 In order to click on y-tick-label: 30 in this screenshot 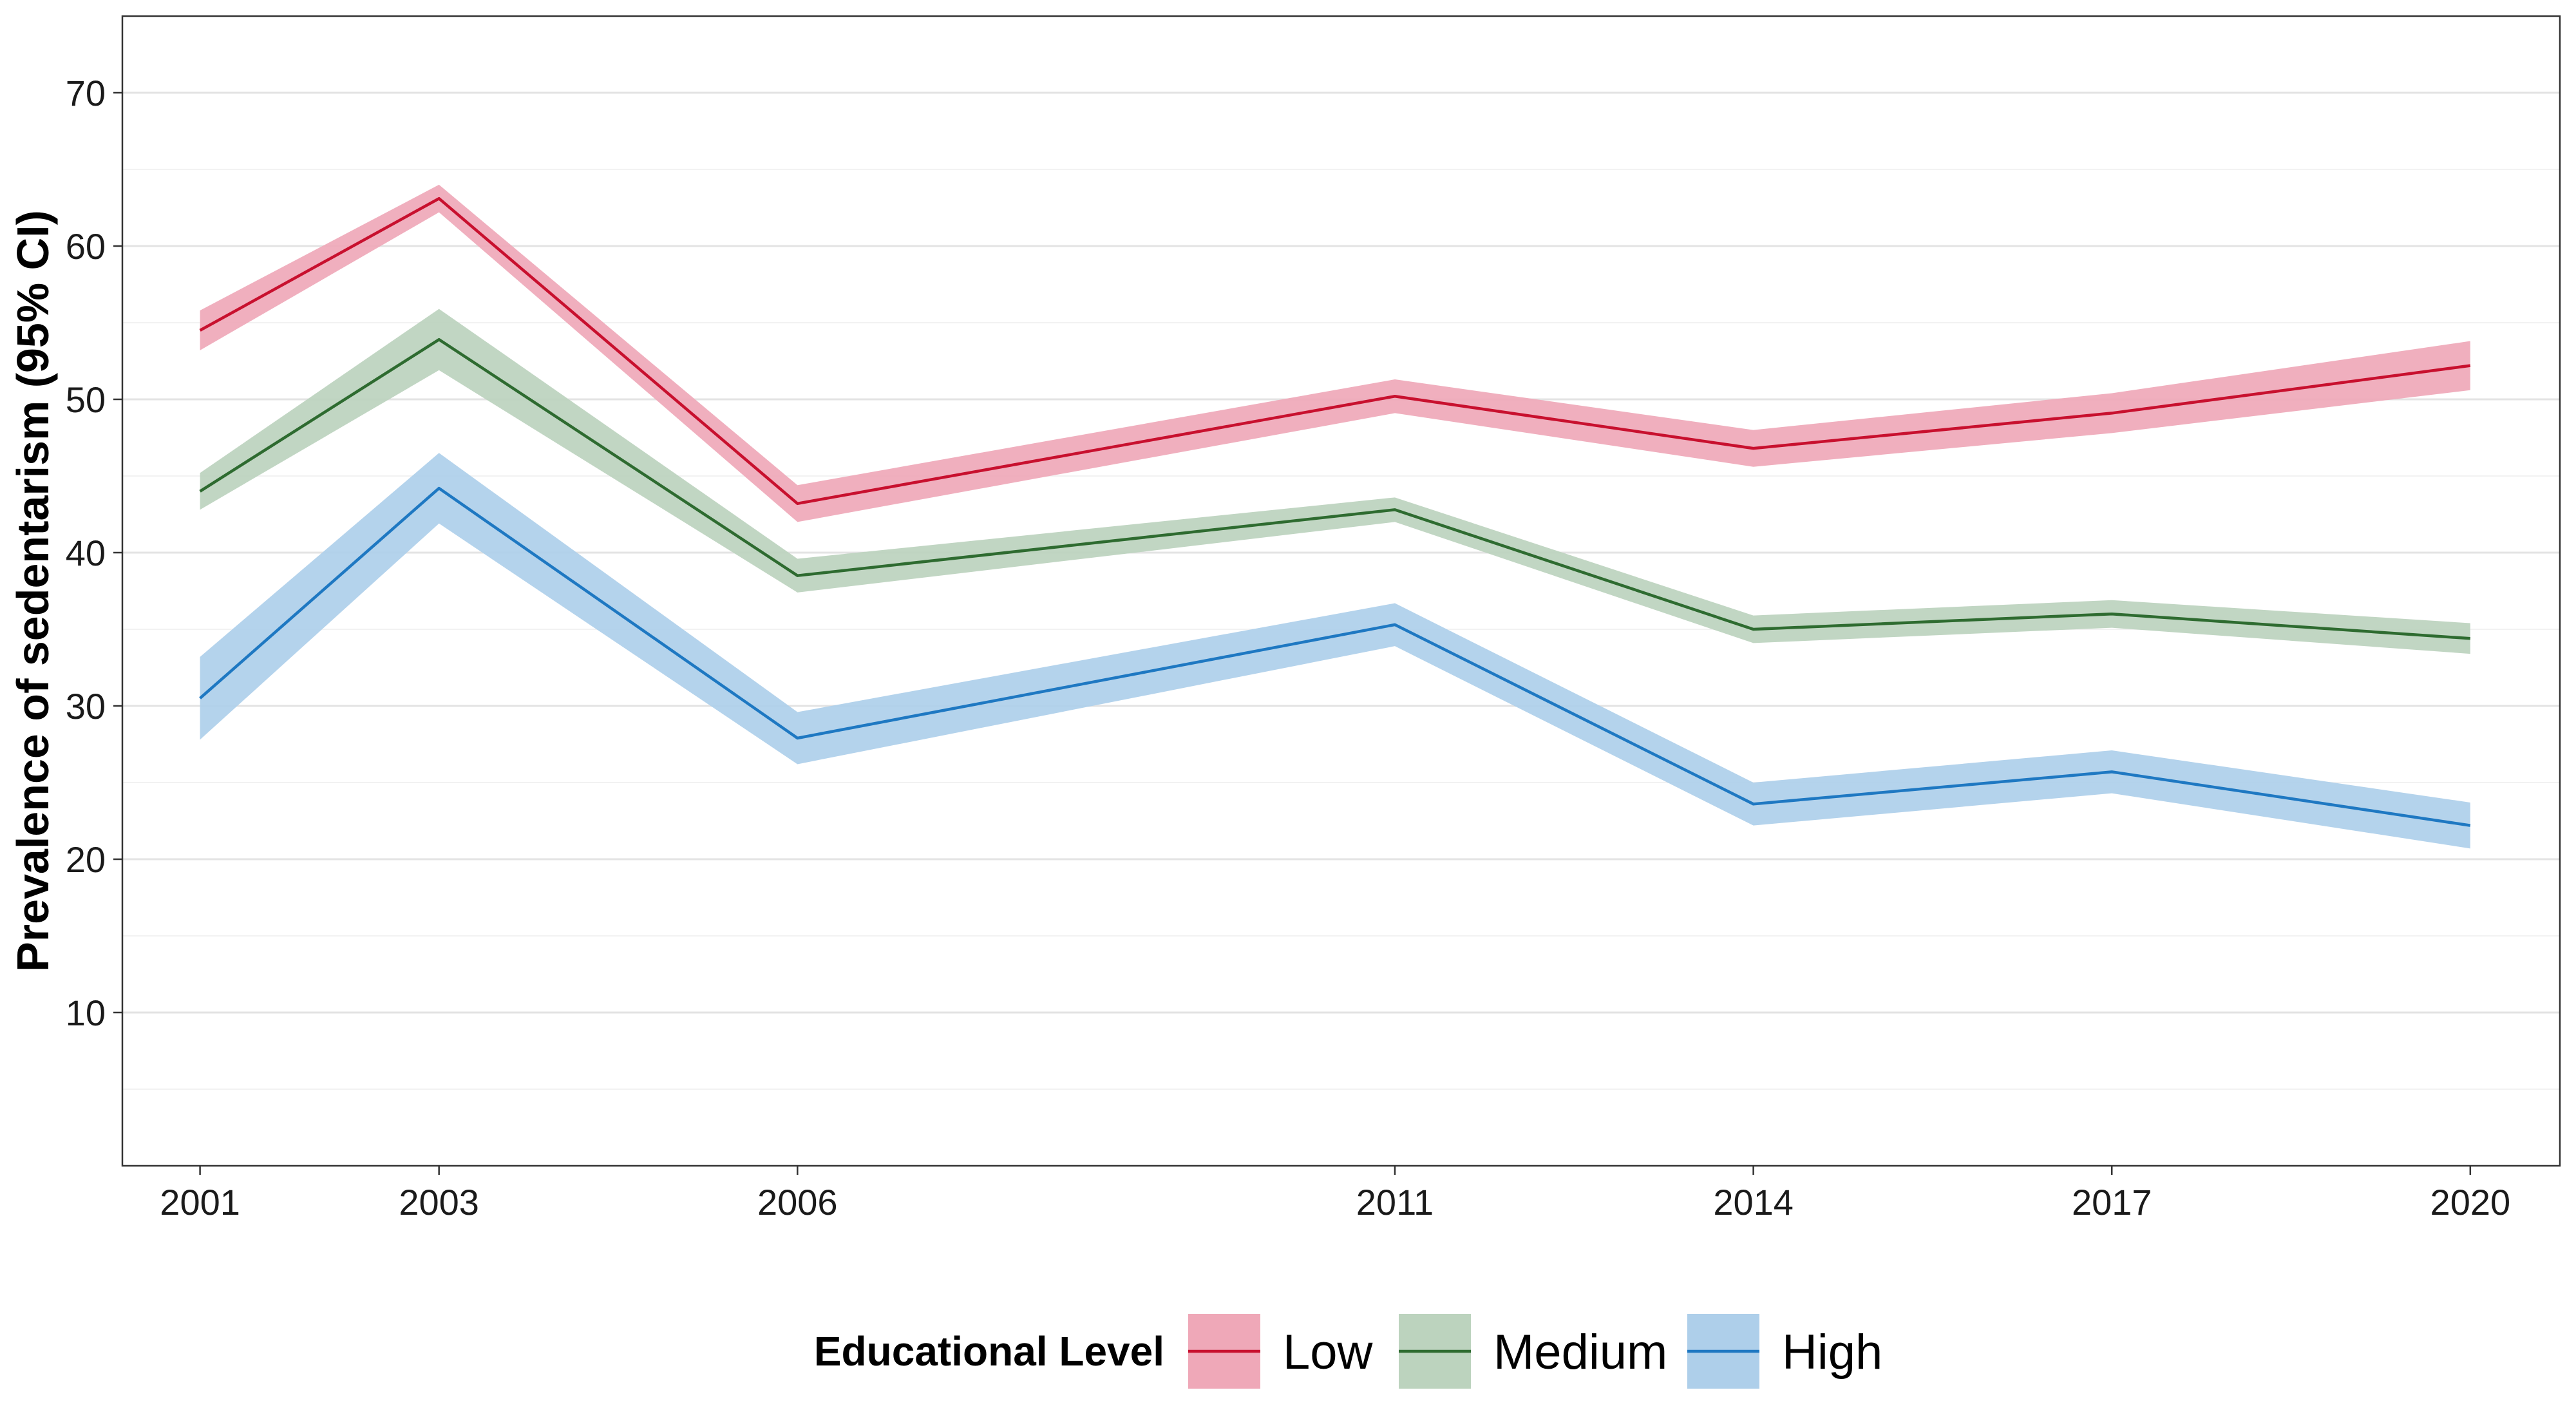, I will do `click(86, 707)`.